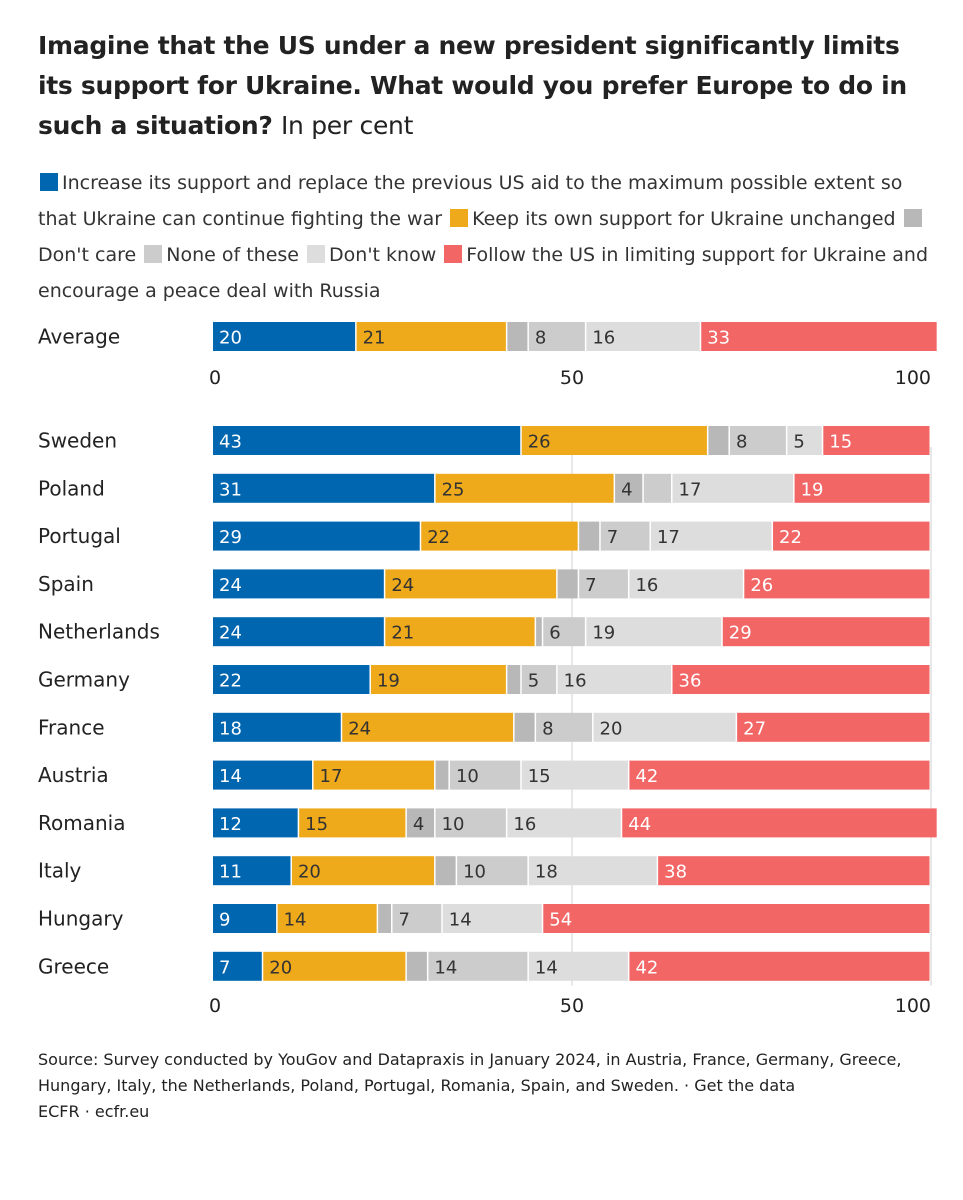 This screenshot has width=963, height=1200. I want to click on category-label: Greece, so click(73, 966).